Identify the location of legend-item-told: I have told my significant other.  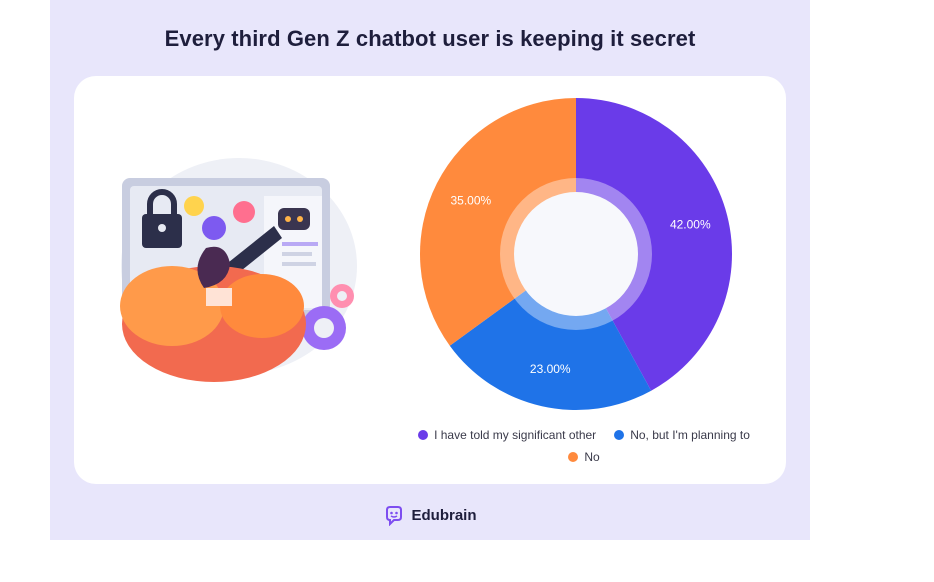
(507, 435).